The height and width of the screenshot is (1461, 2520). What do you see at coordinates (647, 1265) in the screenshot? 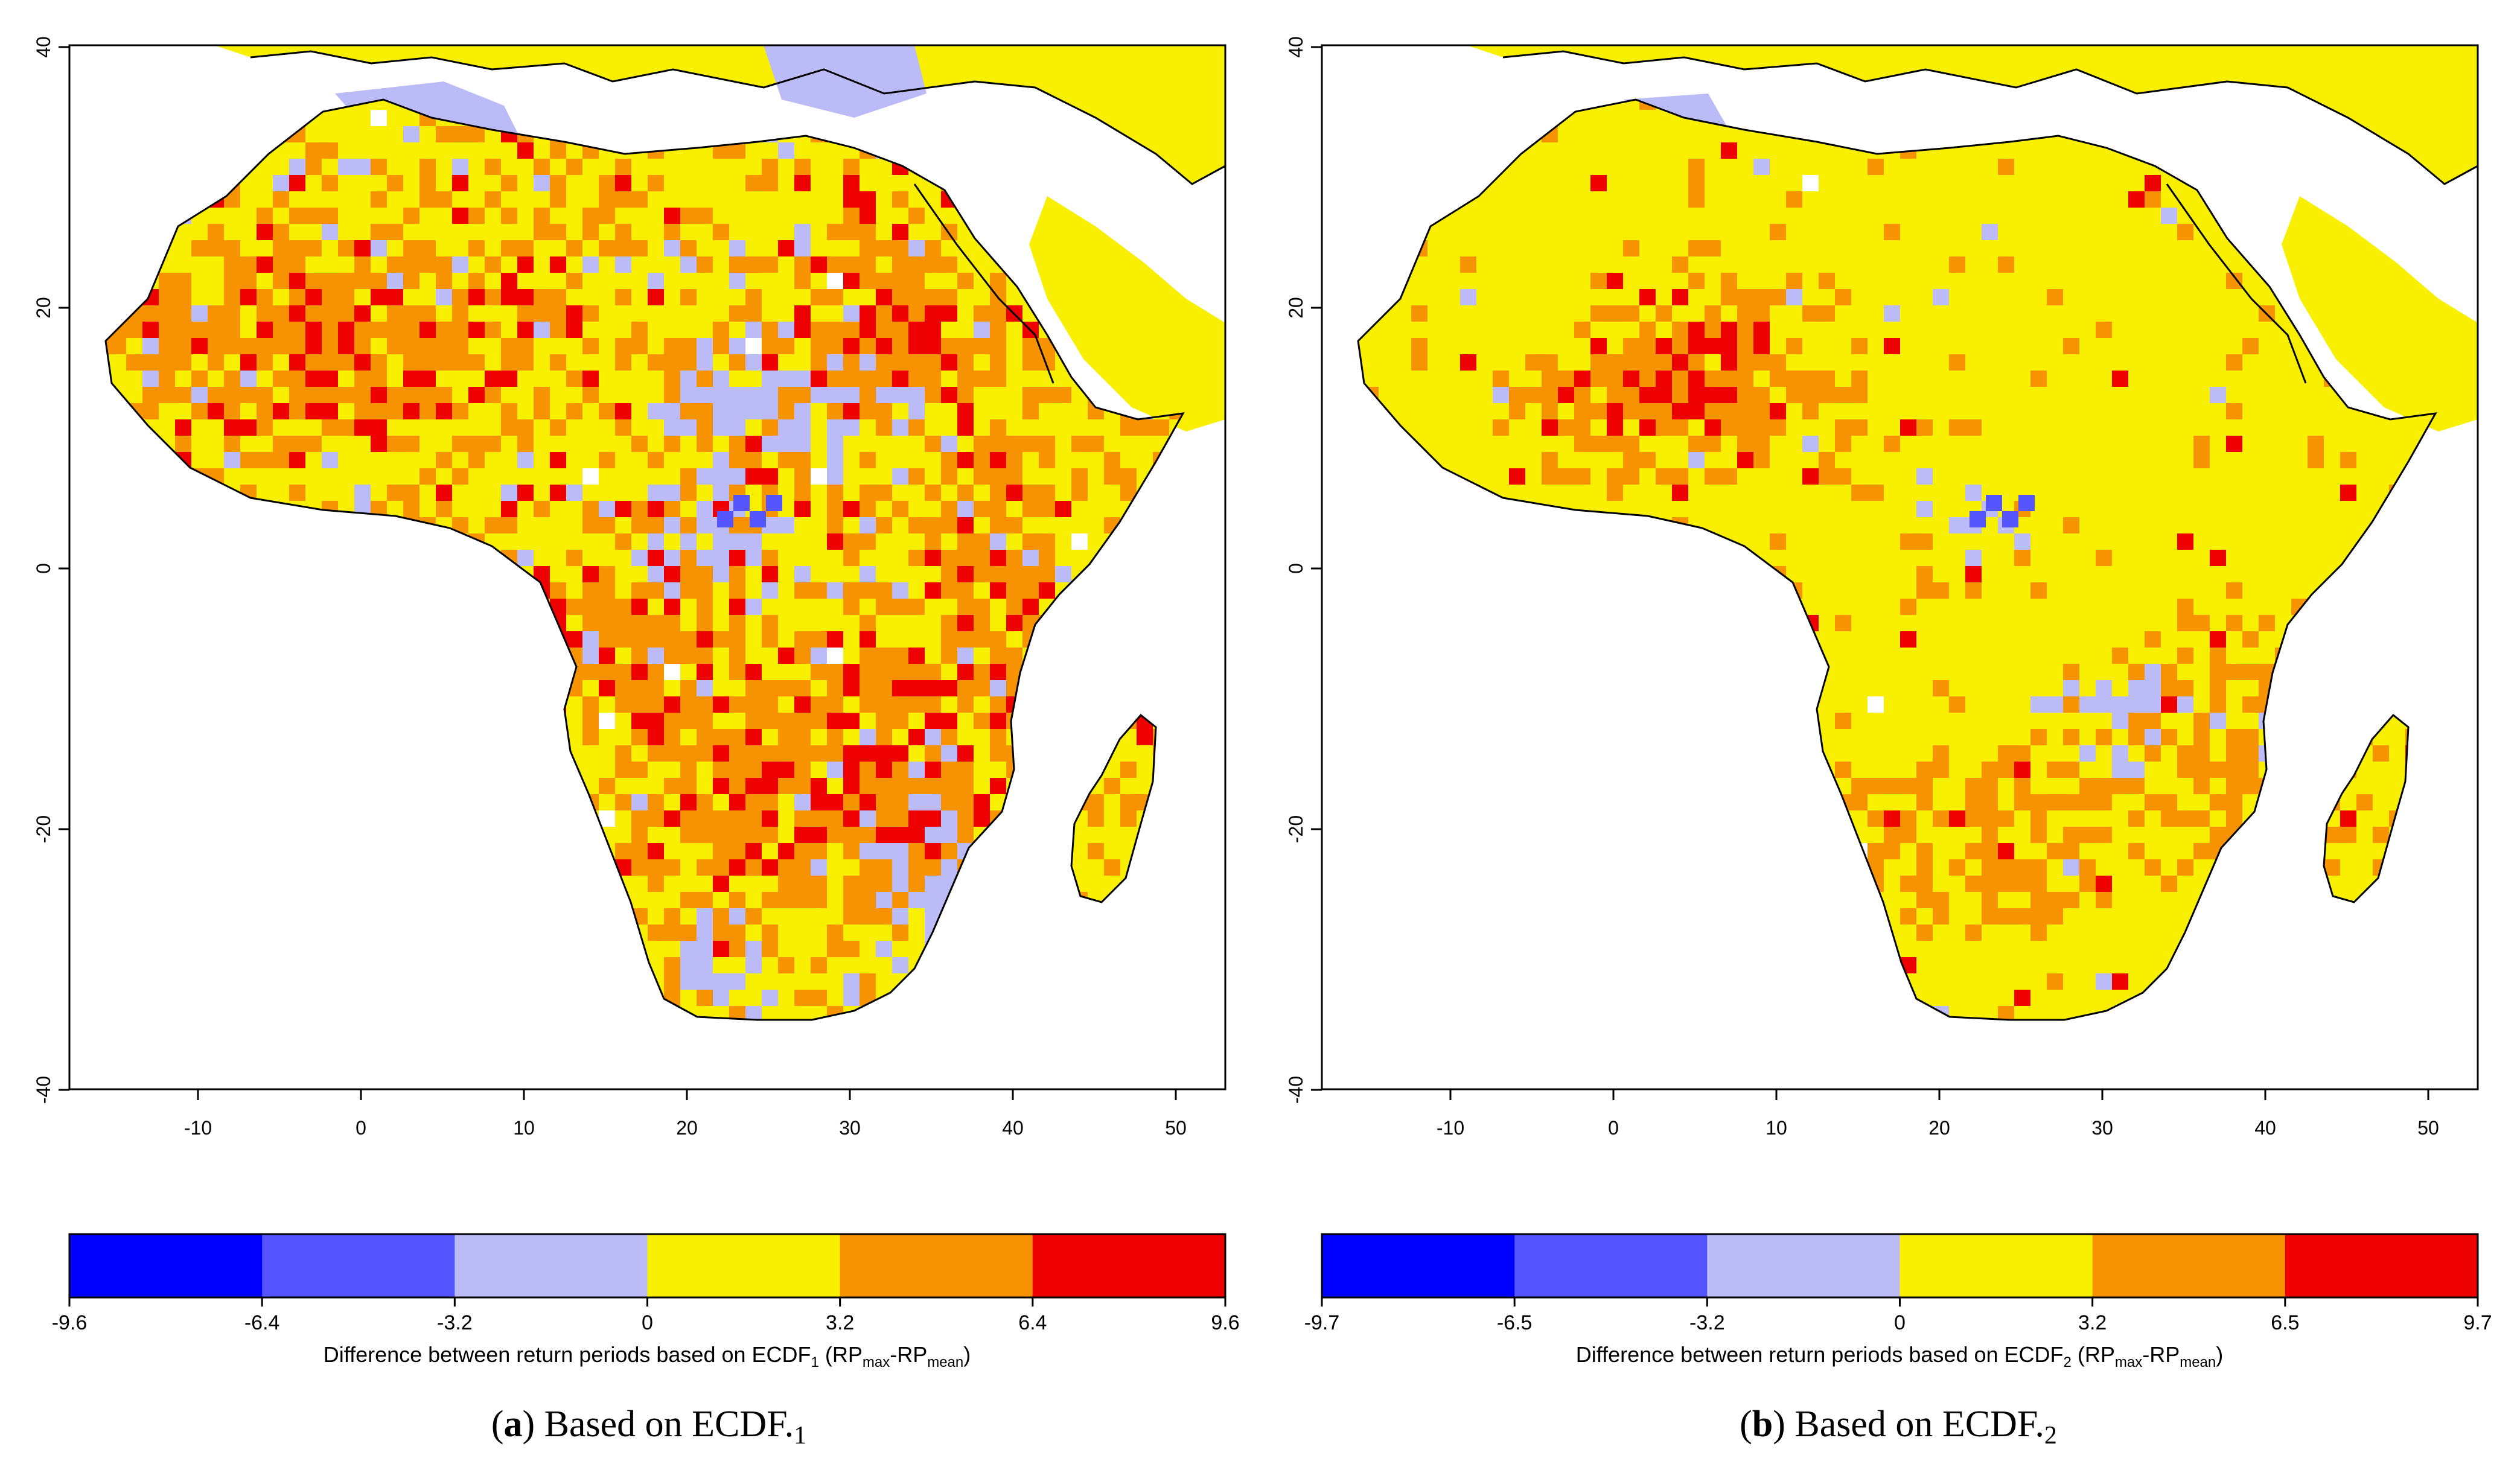
I see `colorbar-a-swatches` at bounding box center [647, 1265].